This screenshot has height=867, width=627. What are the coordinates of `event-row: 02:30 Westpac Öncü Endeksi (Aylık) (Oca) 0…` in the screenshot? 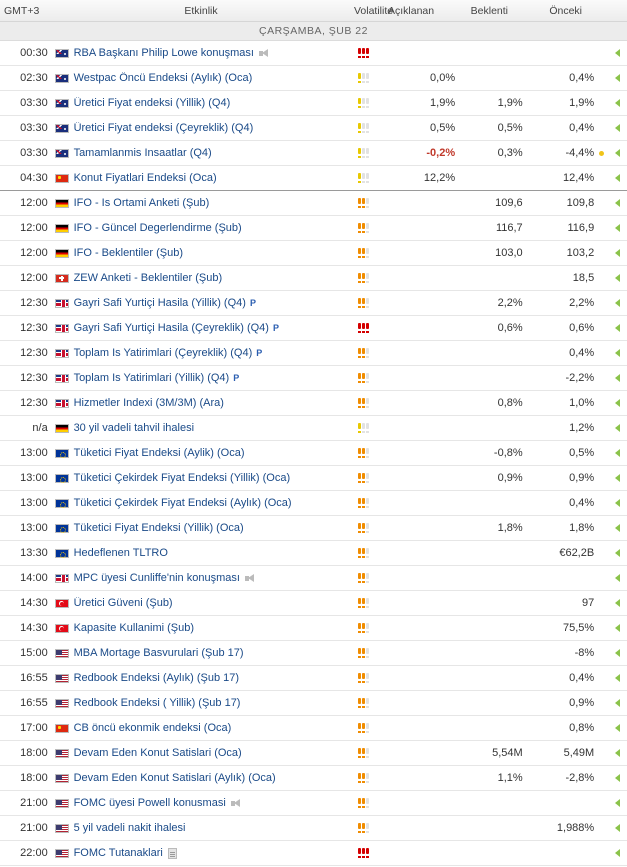 It's located at (313, 78).